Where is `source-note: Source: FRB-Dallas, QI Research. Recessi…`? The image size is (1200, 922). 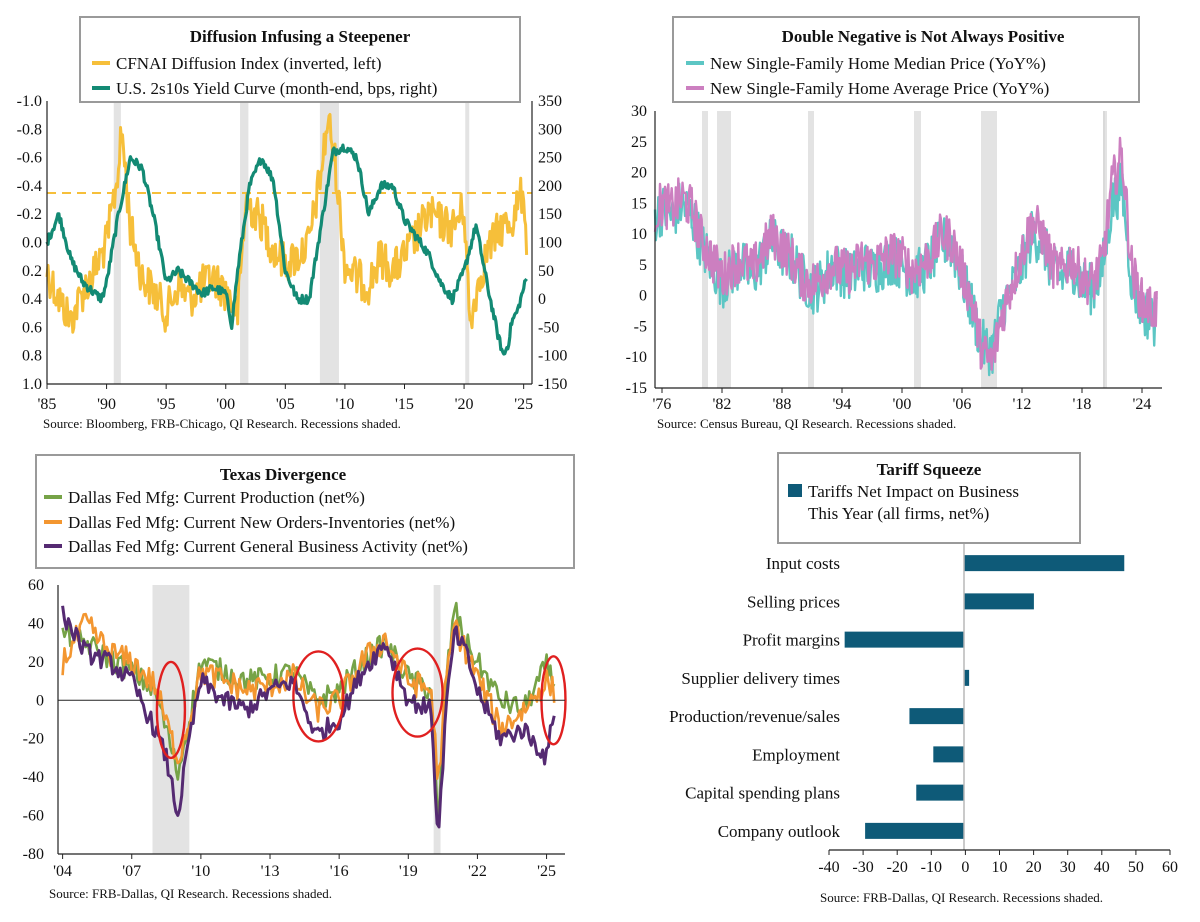 source-note: Source: FRB-Dallas, QI Research. Recessi… is located at coordinates (961, 897).